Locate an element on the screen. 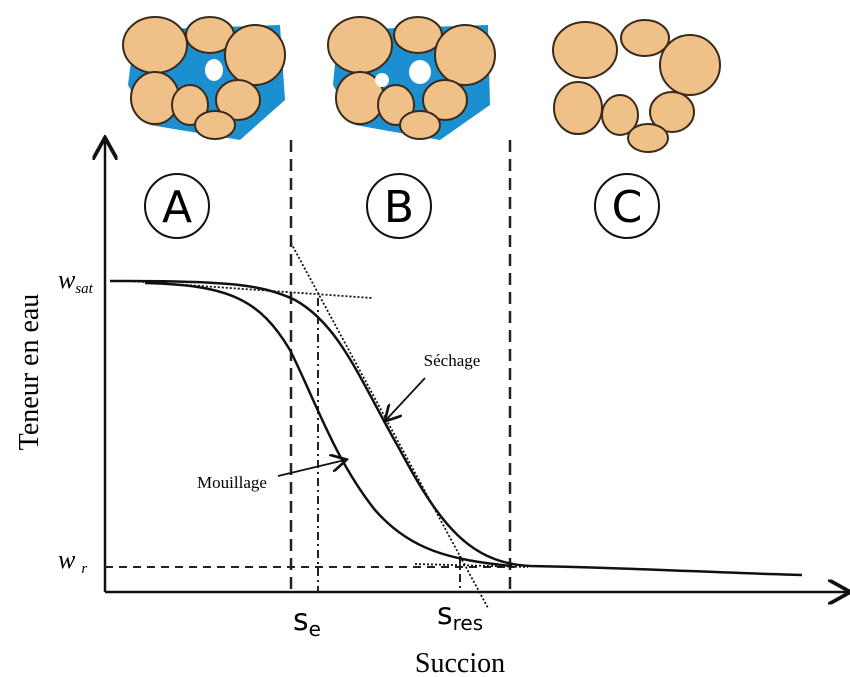 Image resolution: width=850 pixels, height=677 pixels. zone-label: B is located at coordinates (399, 207).